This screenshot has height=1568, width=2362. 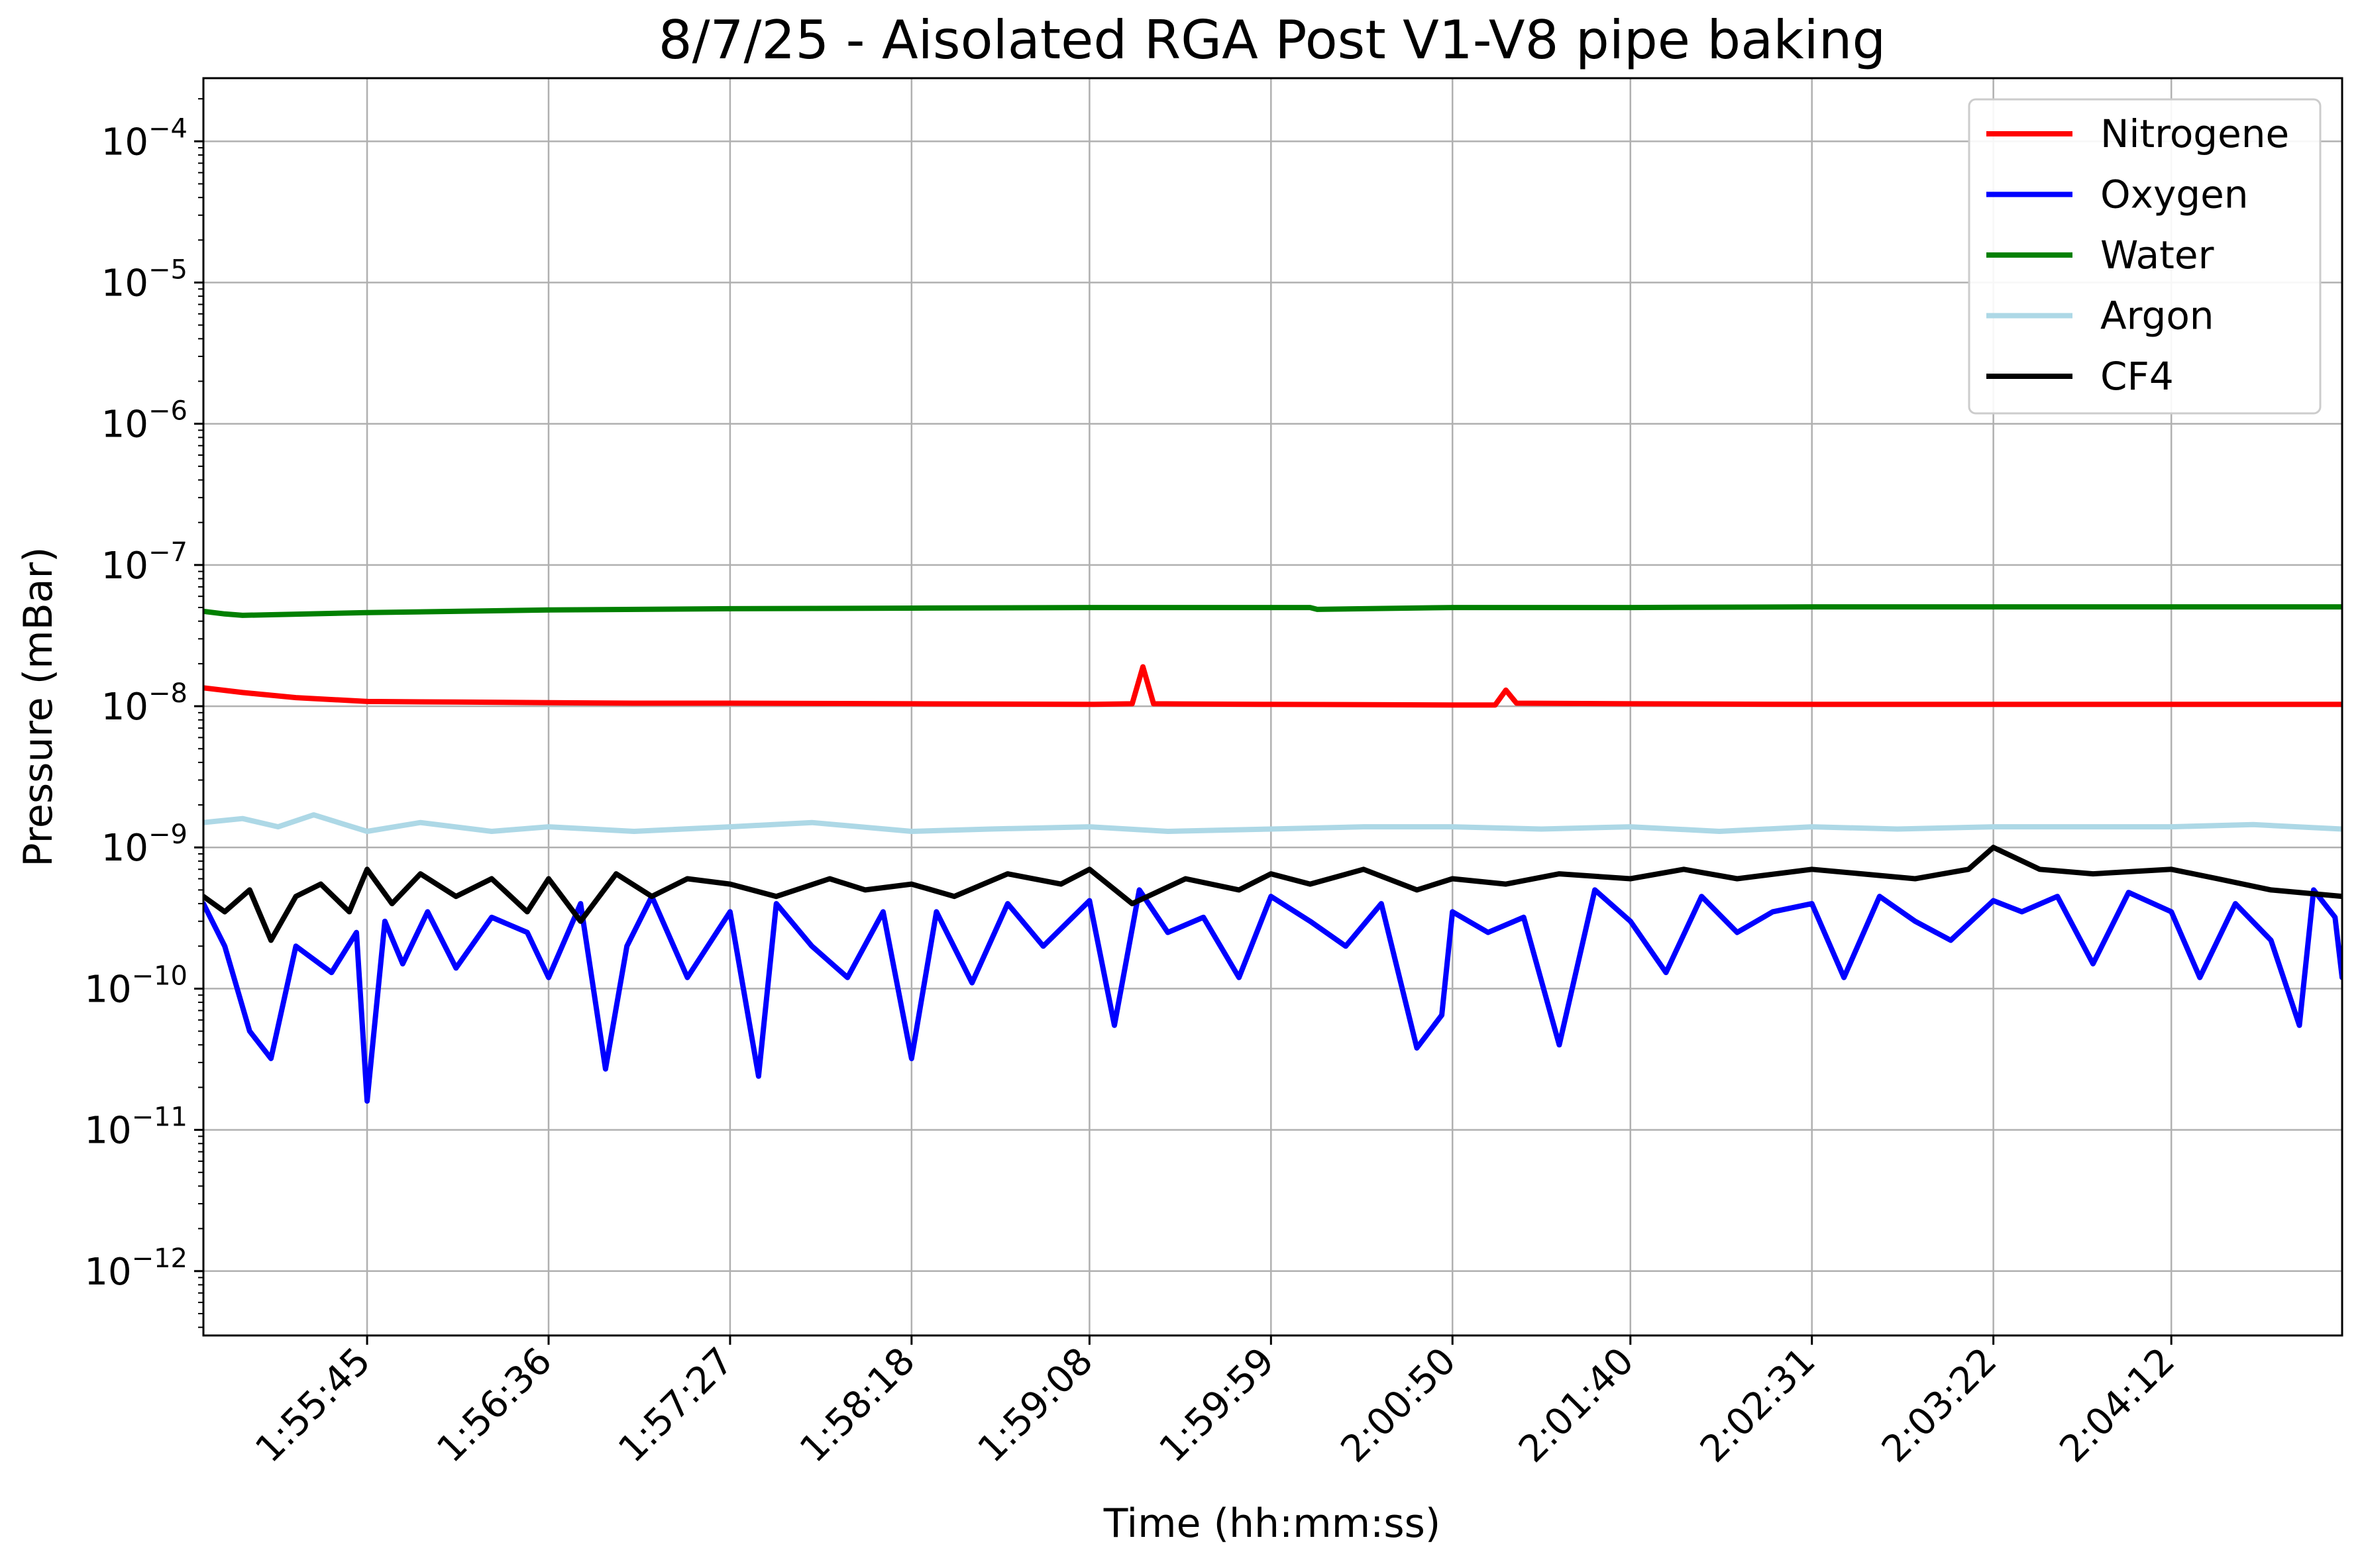 I want to click on y-tick-label: 10⁻¹⁰, so click(x=136, y=986).